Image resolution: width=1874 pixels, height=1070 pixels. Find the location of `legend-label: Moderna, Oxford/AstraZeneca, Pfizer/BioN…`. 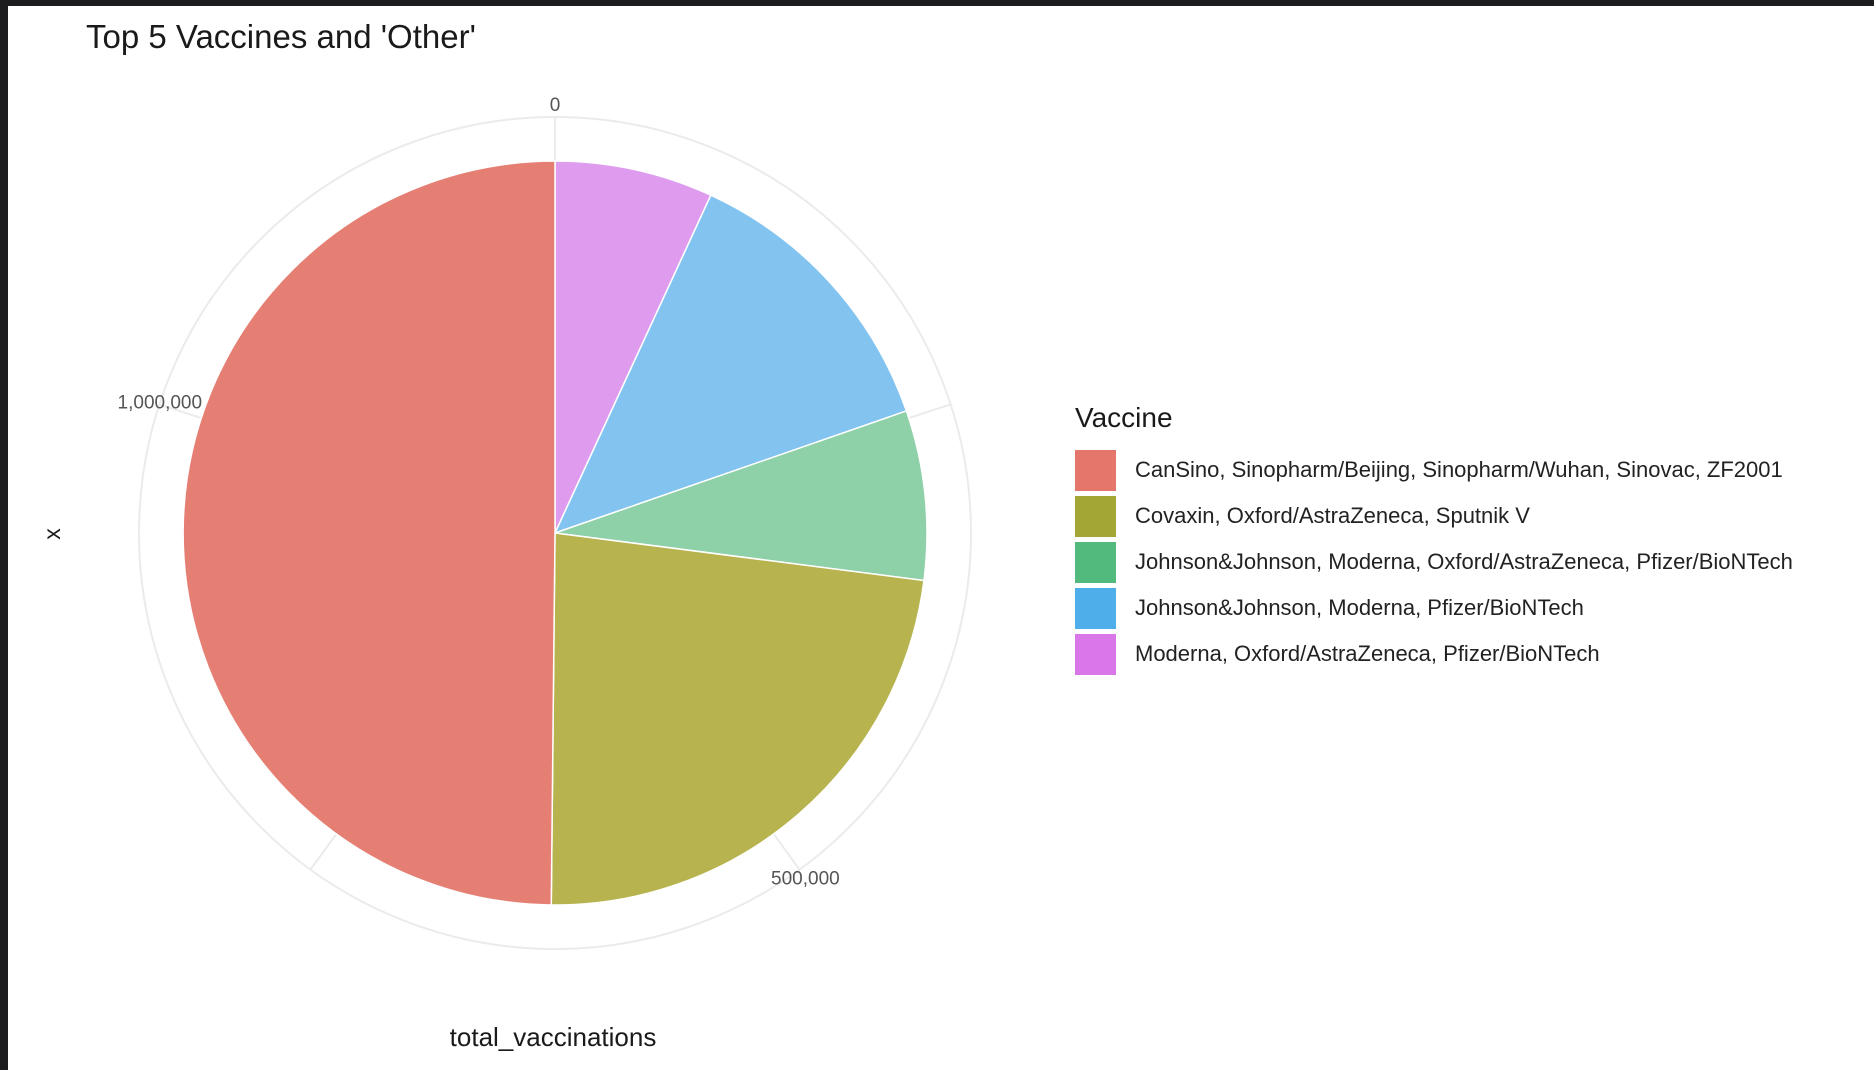

legend-label: Moderna, Oxford/AstraZeneca, Pfizer/BioN… is located at coordinates (1367, 653).